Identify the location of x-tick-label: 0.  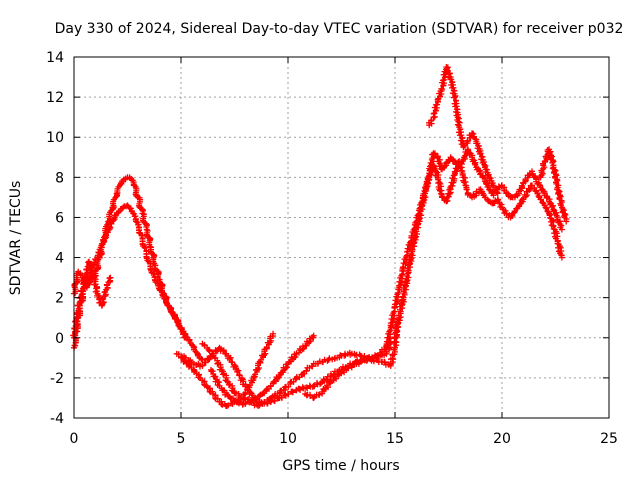
(74, 439).